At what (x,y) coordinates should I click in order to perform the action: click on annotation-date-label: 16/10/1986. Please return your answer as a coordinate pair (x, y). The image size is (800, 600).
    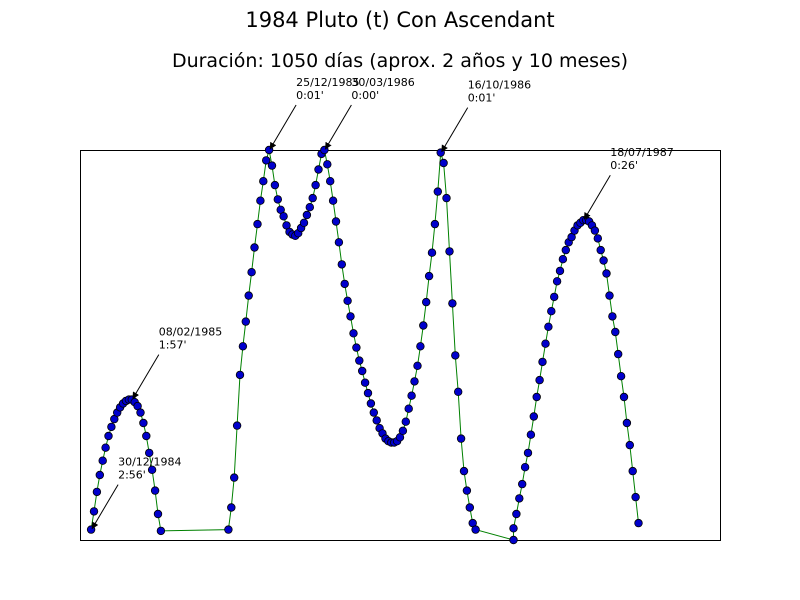
    Looking at the image, I should click on (499, 85).